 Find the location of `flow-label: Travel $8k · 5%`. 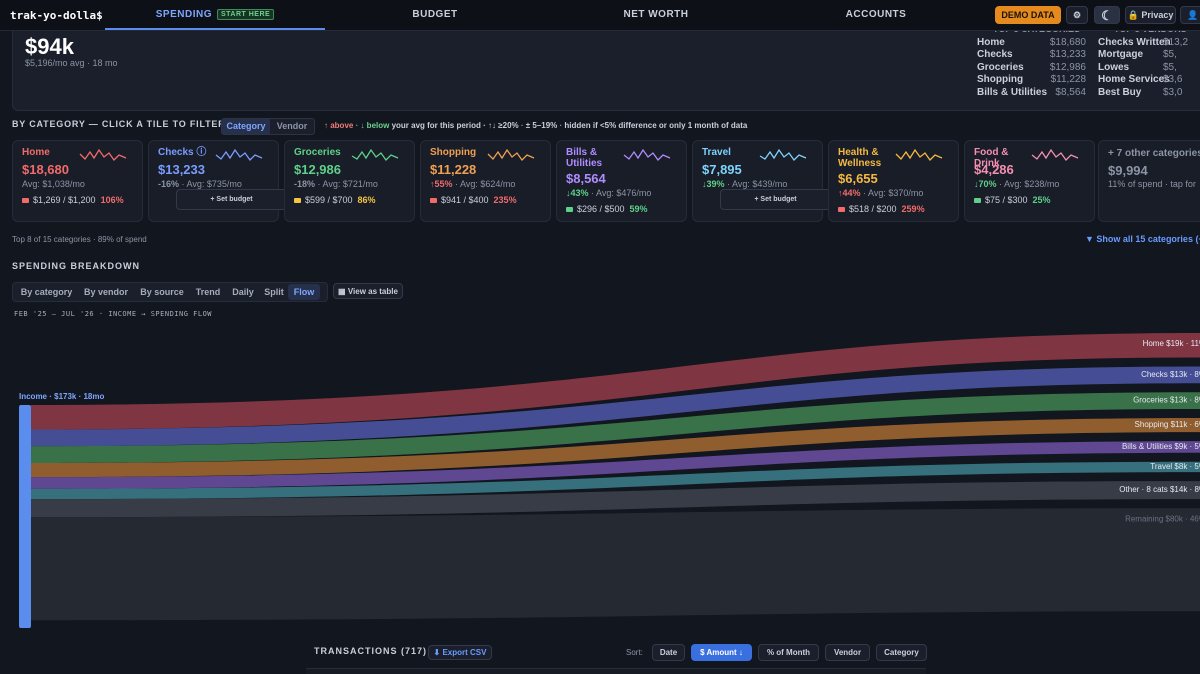

flow-label: Travel $8k · 5% is located at coordinates (1175, 466).